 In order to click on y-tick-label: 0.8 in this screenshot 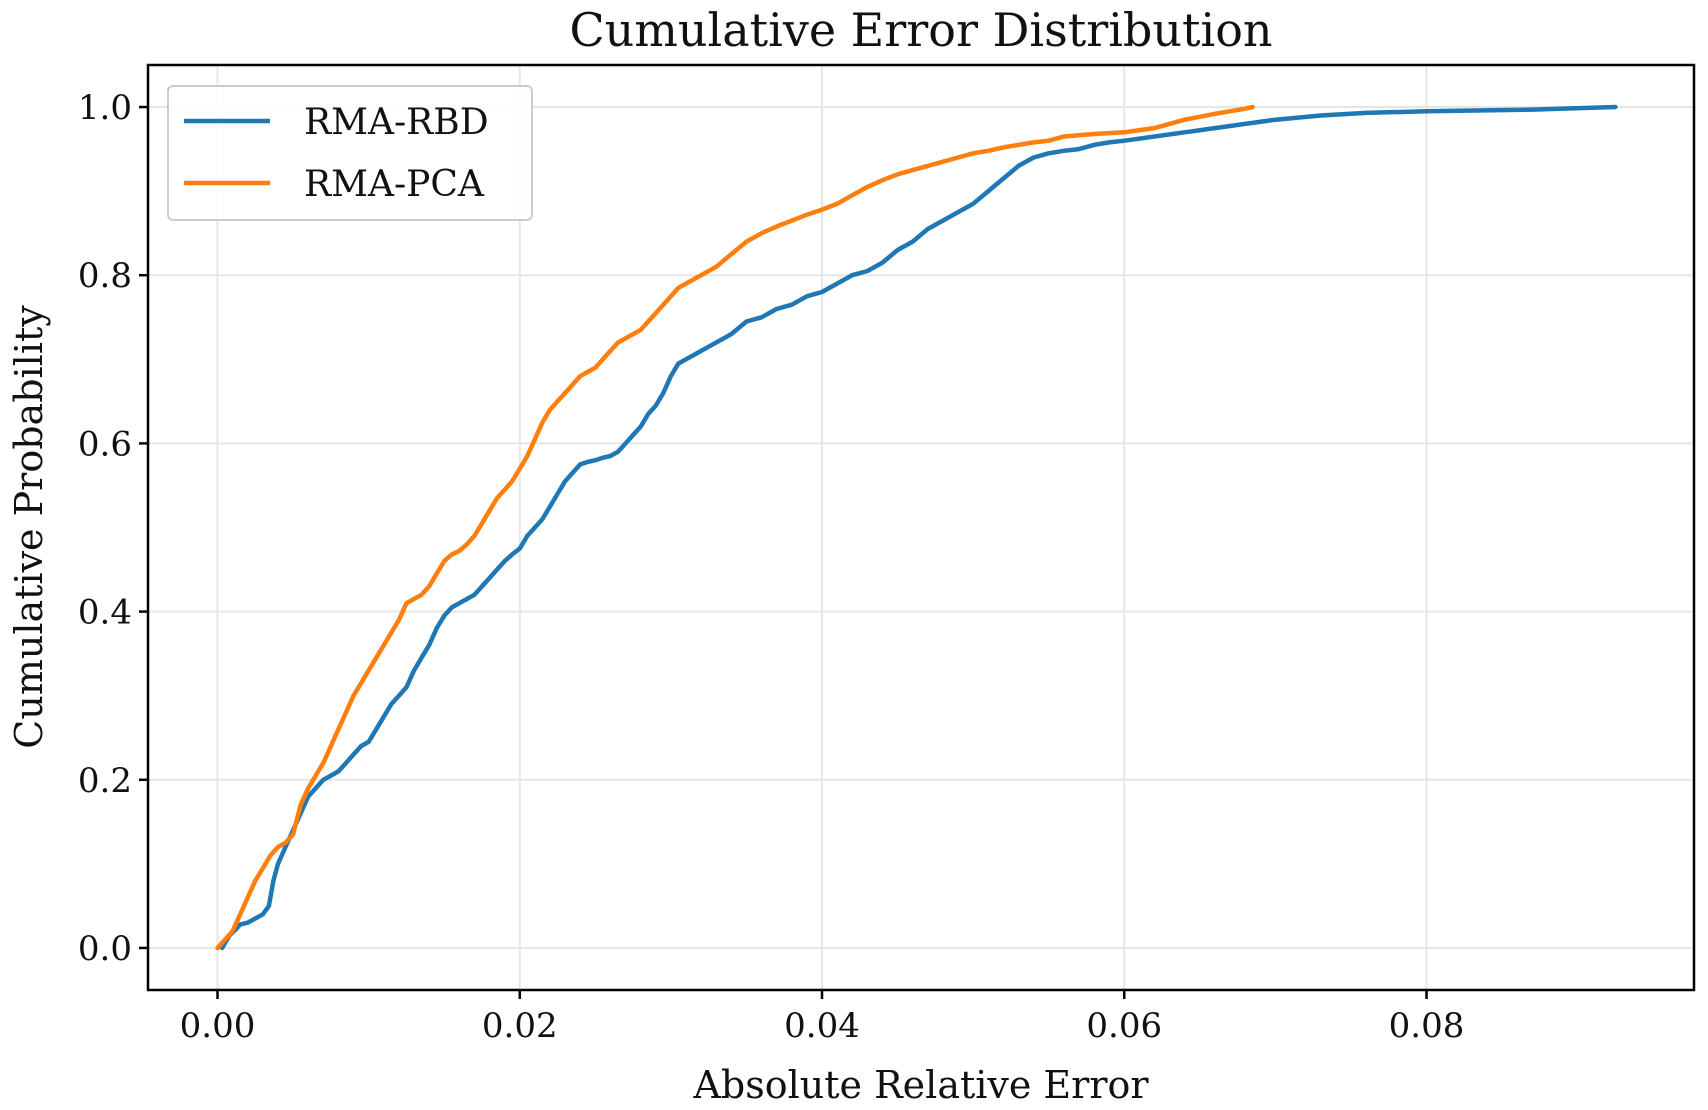, I will do `click(105, 276)`.